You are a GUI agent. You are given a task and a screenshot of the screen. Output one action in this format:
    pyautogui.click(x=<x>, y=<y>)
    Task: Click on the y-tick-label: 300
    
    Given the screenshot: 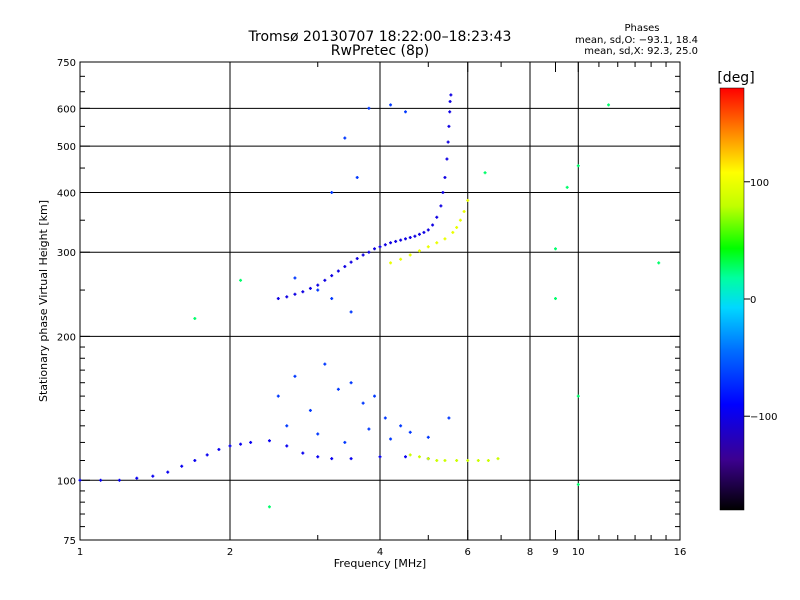 What is the action you would take?
    pyautogui.click(x=66, y=253)
    